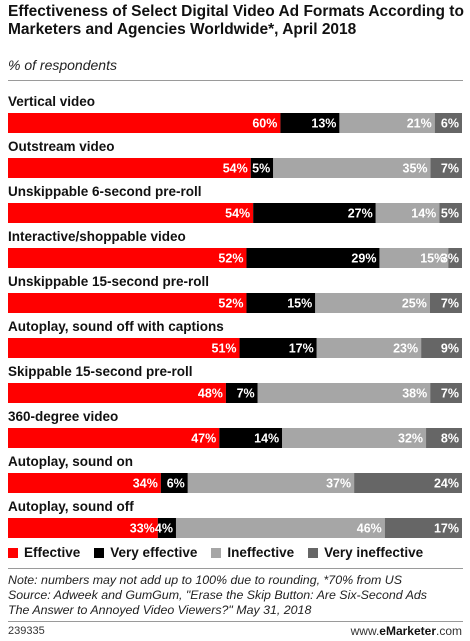 This screenshot has height=641, width=470. What do you see at coordinates (154, 552) in the screenshot?
I see `legend-label-very-effective: Very effective` at bounding box center [154, 552].